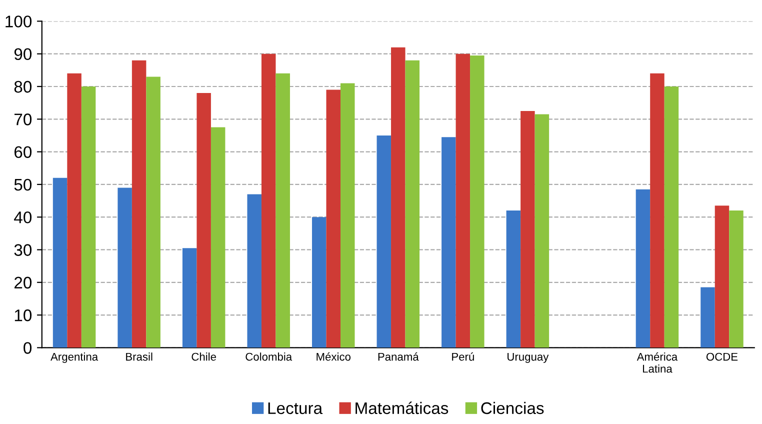 This screenshot has height=424, width=762. What do you see at coordinates (23, 86) in the screenshot?
I see `y-tick-label: 80` at bounding box center [23, 86].